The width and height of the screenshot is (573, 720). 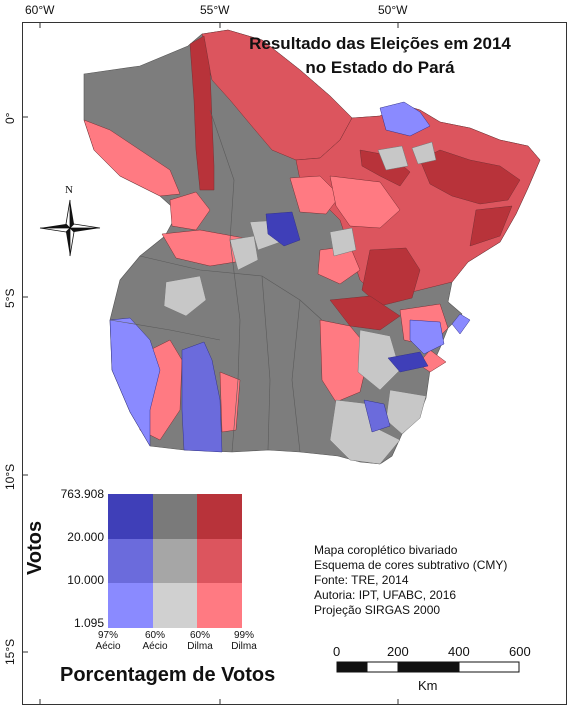 What do you see at coordinates (386, 550) in the screenshot?
I see `info-line-1: Mapa coroplético bivariado` at bounding box center [386, 550].